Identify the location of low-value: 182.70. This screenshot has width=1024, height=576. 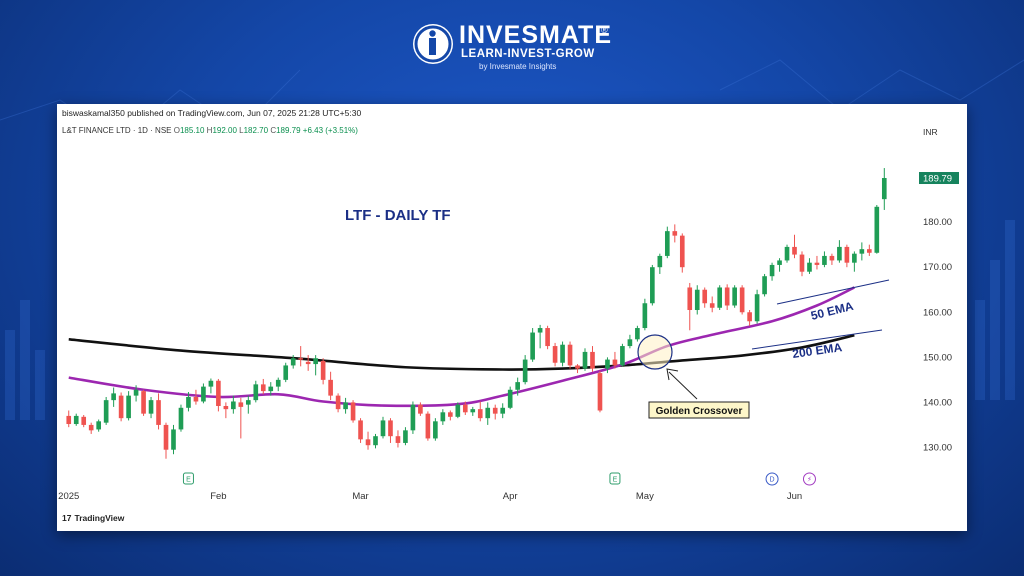
(256, 130).